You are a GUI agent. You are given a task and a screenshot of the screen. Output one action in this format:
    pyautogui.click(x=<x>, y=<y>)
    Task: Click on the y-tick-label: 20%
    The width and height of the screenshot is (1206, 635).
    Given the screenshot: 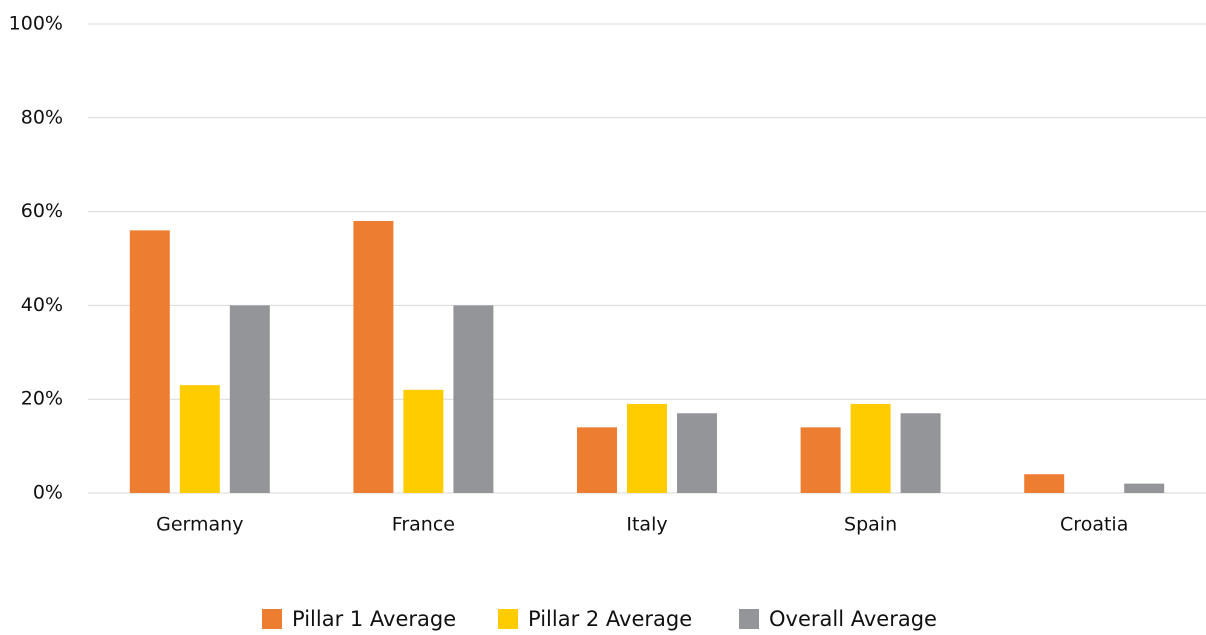 What is the action you would take?
    pyautogui.click(x=42, y=399)
    